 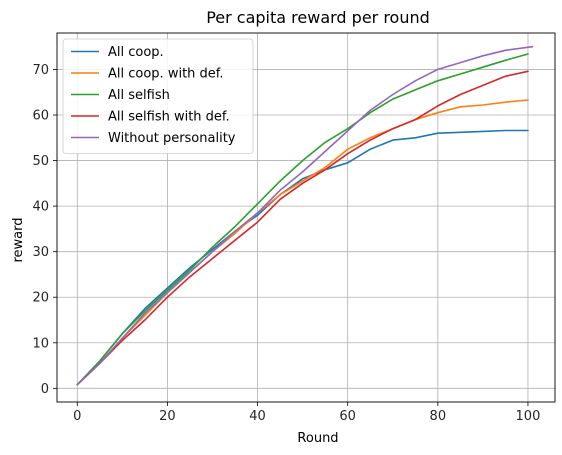 What do you see at coordinates (40, 161) in the screenshot?
I see `y-tick-label: 50` at bounding box center [40, 161].